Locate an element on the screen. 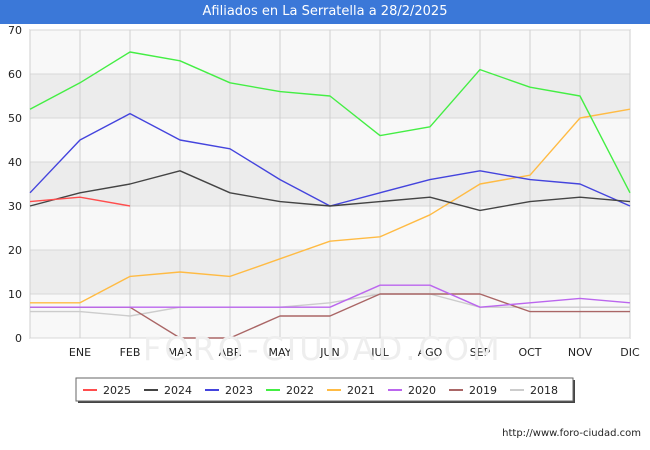 Image resolution: width=650 pixels, height=450 pixels. series-line-2025 is located at coordinates (80, 201).